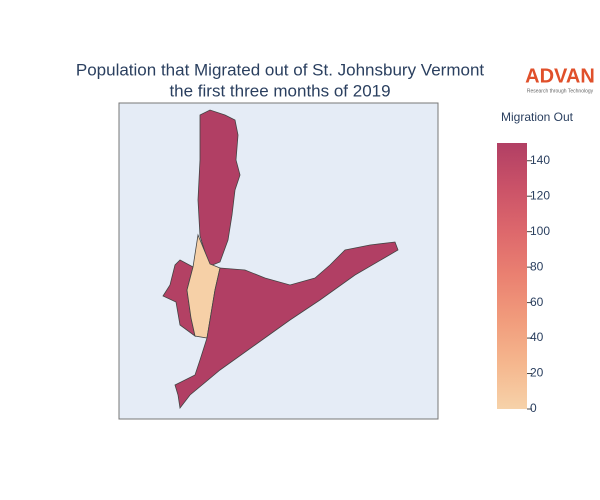  Describe the element at coordinates (540, 160) in the screenshot. I see `colorbar-tick-label: 140` at that location.